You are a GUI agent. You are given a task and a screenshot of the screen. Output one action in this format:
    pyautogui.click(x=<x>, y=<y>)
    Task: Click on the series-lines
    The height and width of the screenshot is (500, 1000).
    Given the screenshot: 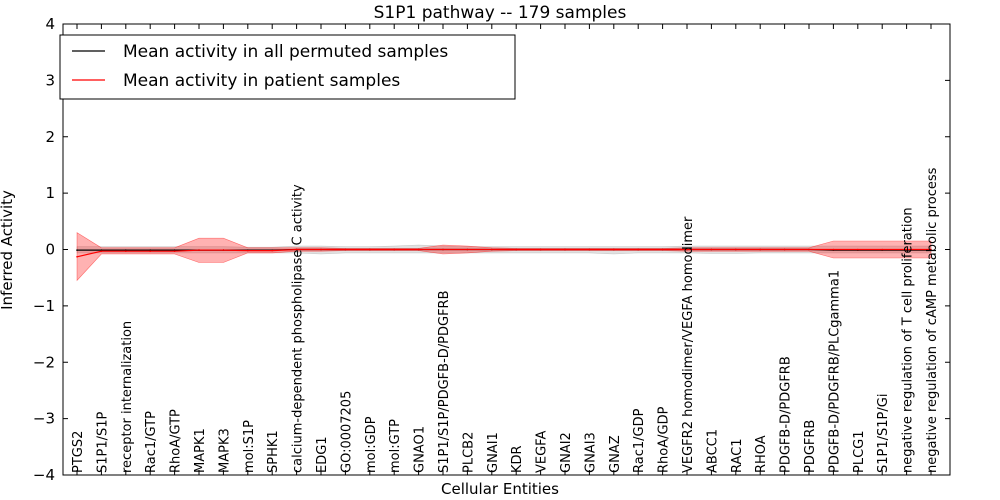 What is the action you would take?
    pyautogui.click(x=504, y=253)
    